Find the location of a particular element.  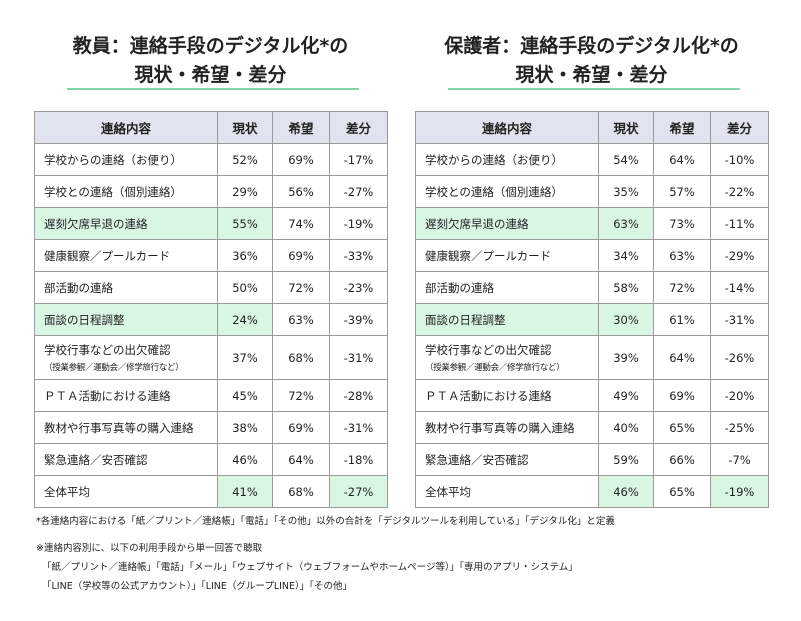

table-row: ＰＴＡ活動における連絡 49% 69% -20% is located at coordinates (592, 395).